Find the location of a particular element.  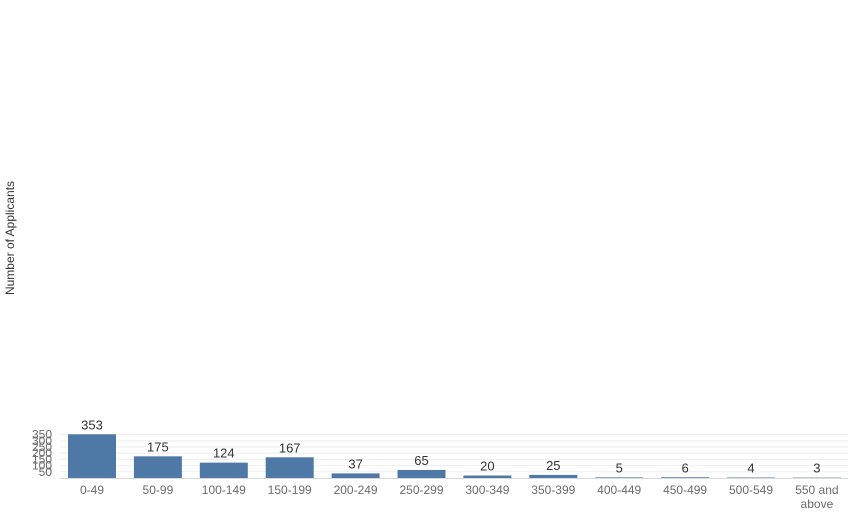

y-tick-label: 0 is located at coordinates (48, 472).